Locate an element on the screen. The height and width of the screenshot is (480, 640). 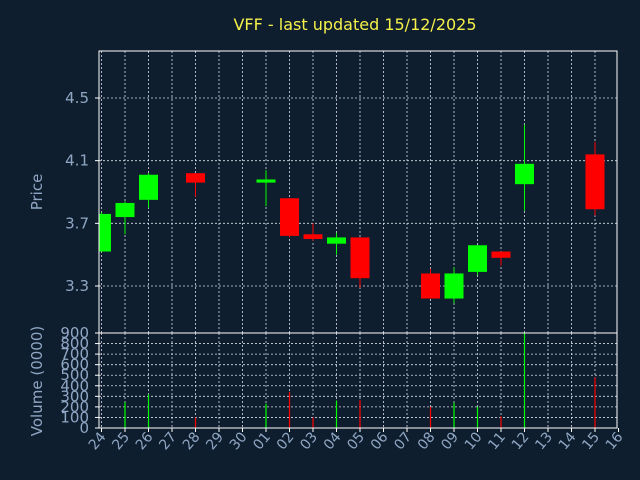
volume-tick-label: 300 is located at coordinates (74, 396).